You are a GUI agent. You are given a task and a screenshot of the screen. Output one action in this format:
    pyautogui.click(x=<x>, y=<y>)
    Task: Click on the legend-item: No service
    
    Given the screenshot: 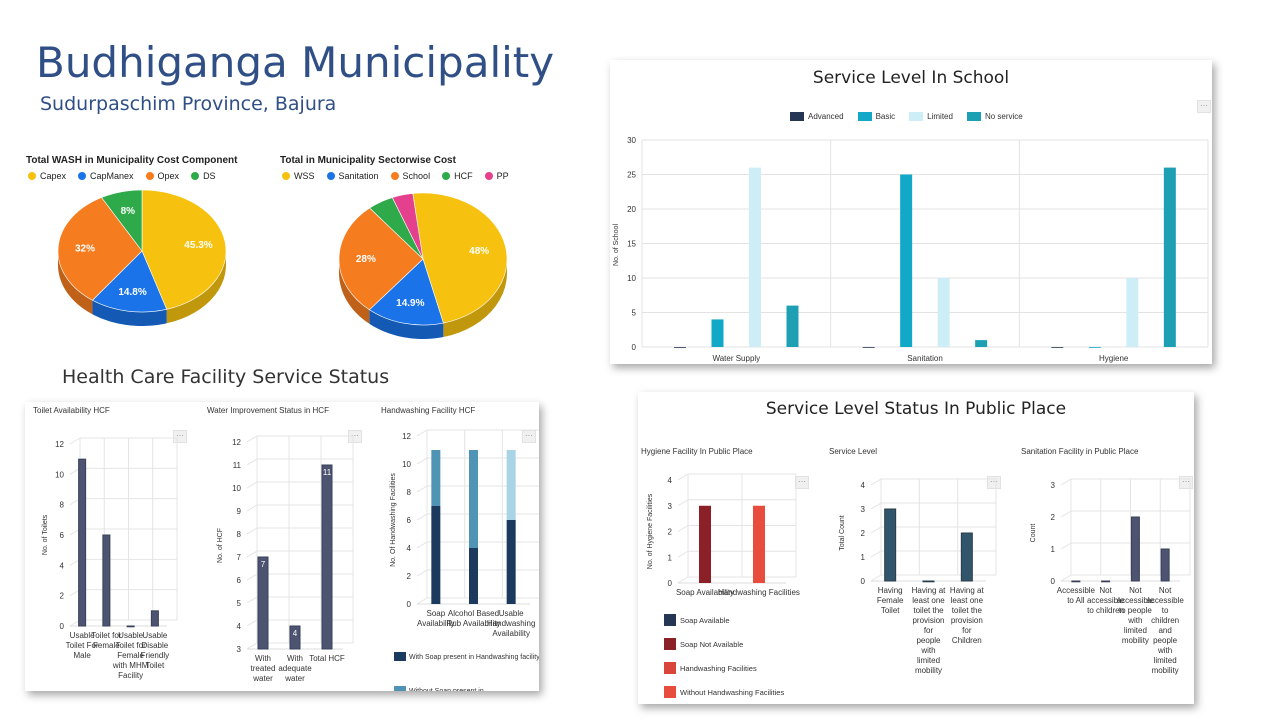 What is the action you would take?
    pyautogui.click(x=994, y=116)
    